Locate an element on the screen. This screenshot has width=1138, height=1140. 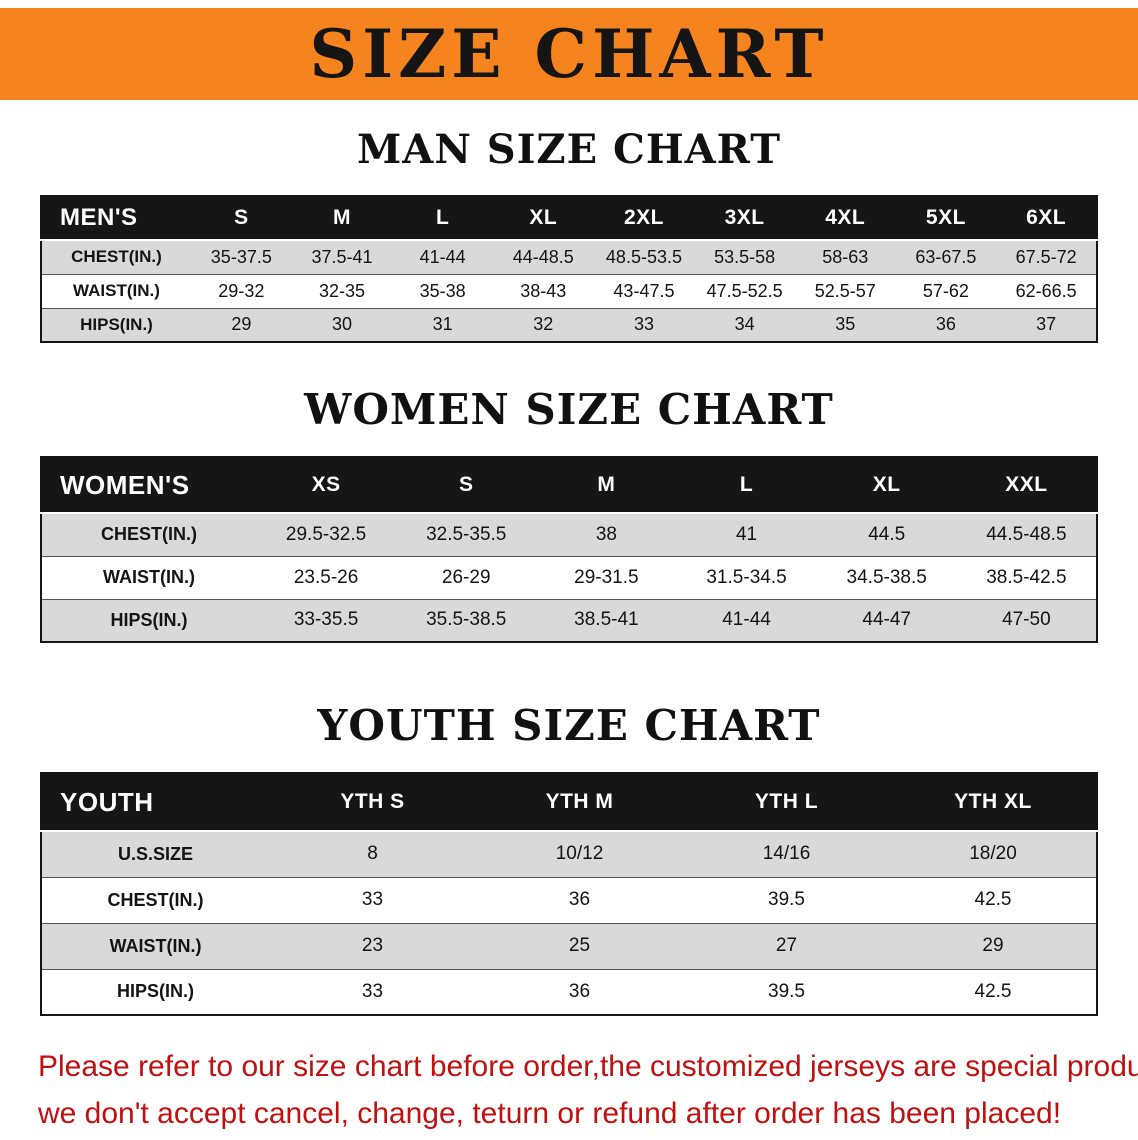
size-value-cell: 62-66.5 is located at coordinates (1046, 290).